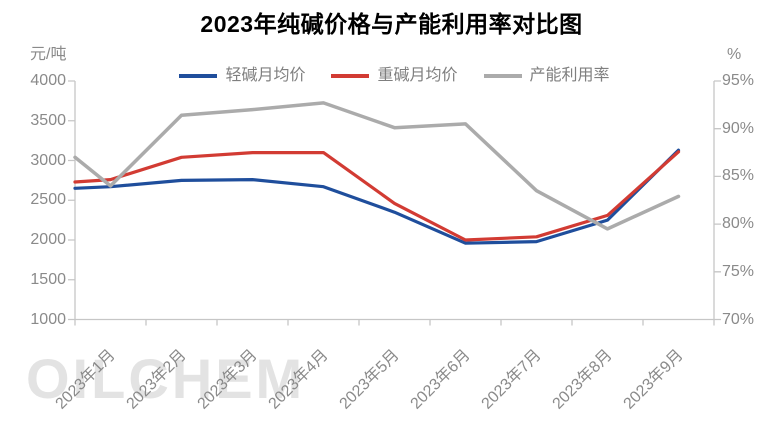 Image resolution: width=783 pixels, height=443 pixels. Describe the element at coordinates (734, 54) in the screenshot. I see `right-axis-unit: %` at that location.